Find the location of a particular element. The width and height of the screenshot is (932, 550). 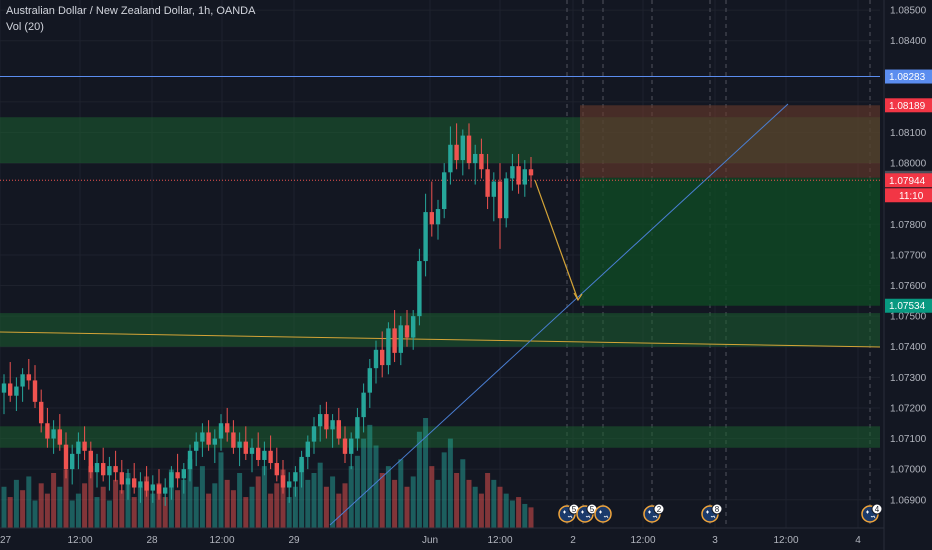

y-tick-label: 1.07800 is located at coordinates (908, 225).